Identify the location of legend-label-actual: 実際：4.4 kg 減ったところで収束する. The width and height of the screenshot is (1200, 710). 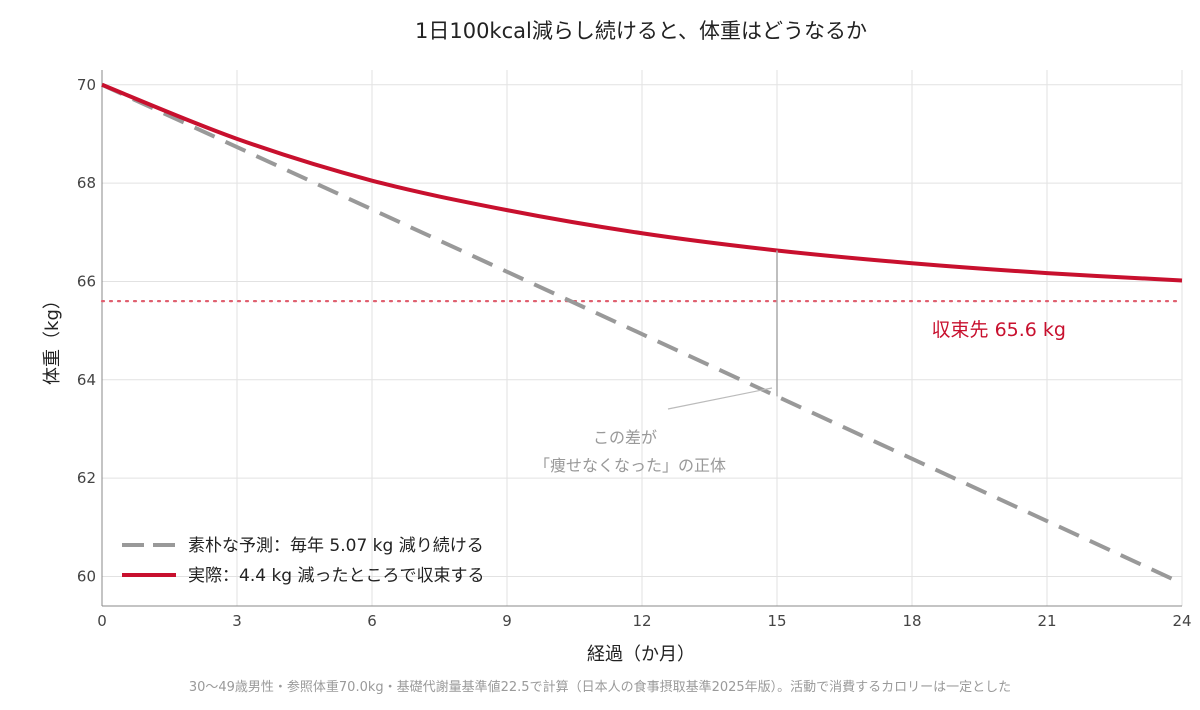
(336, 576).